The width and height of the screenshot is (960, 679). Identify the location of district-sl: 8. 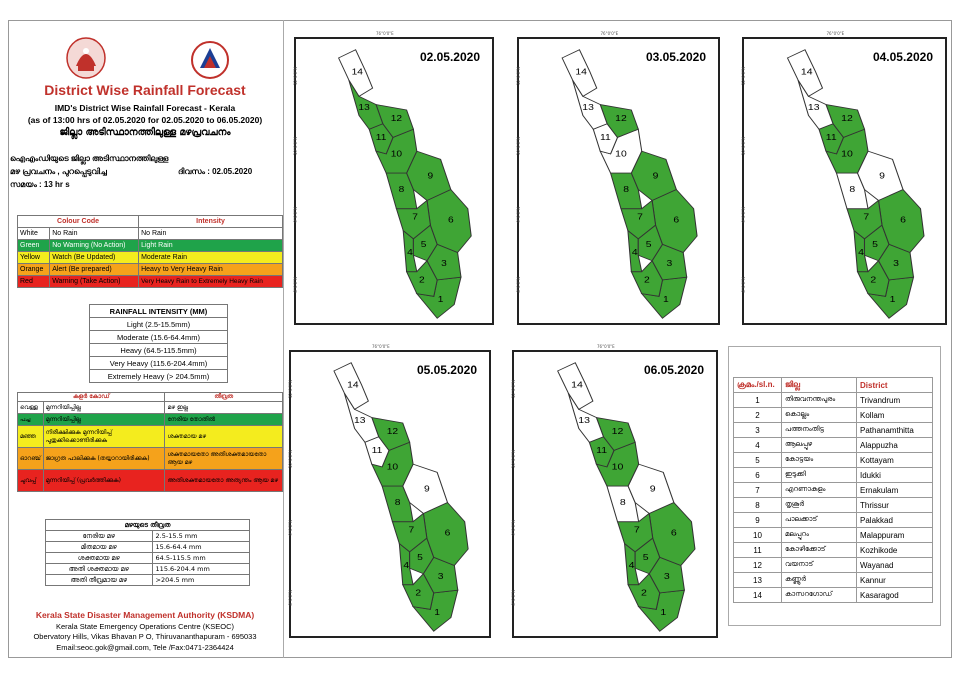
(757, 505).